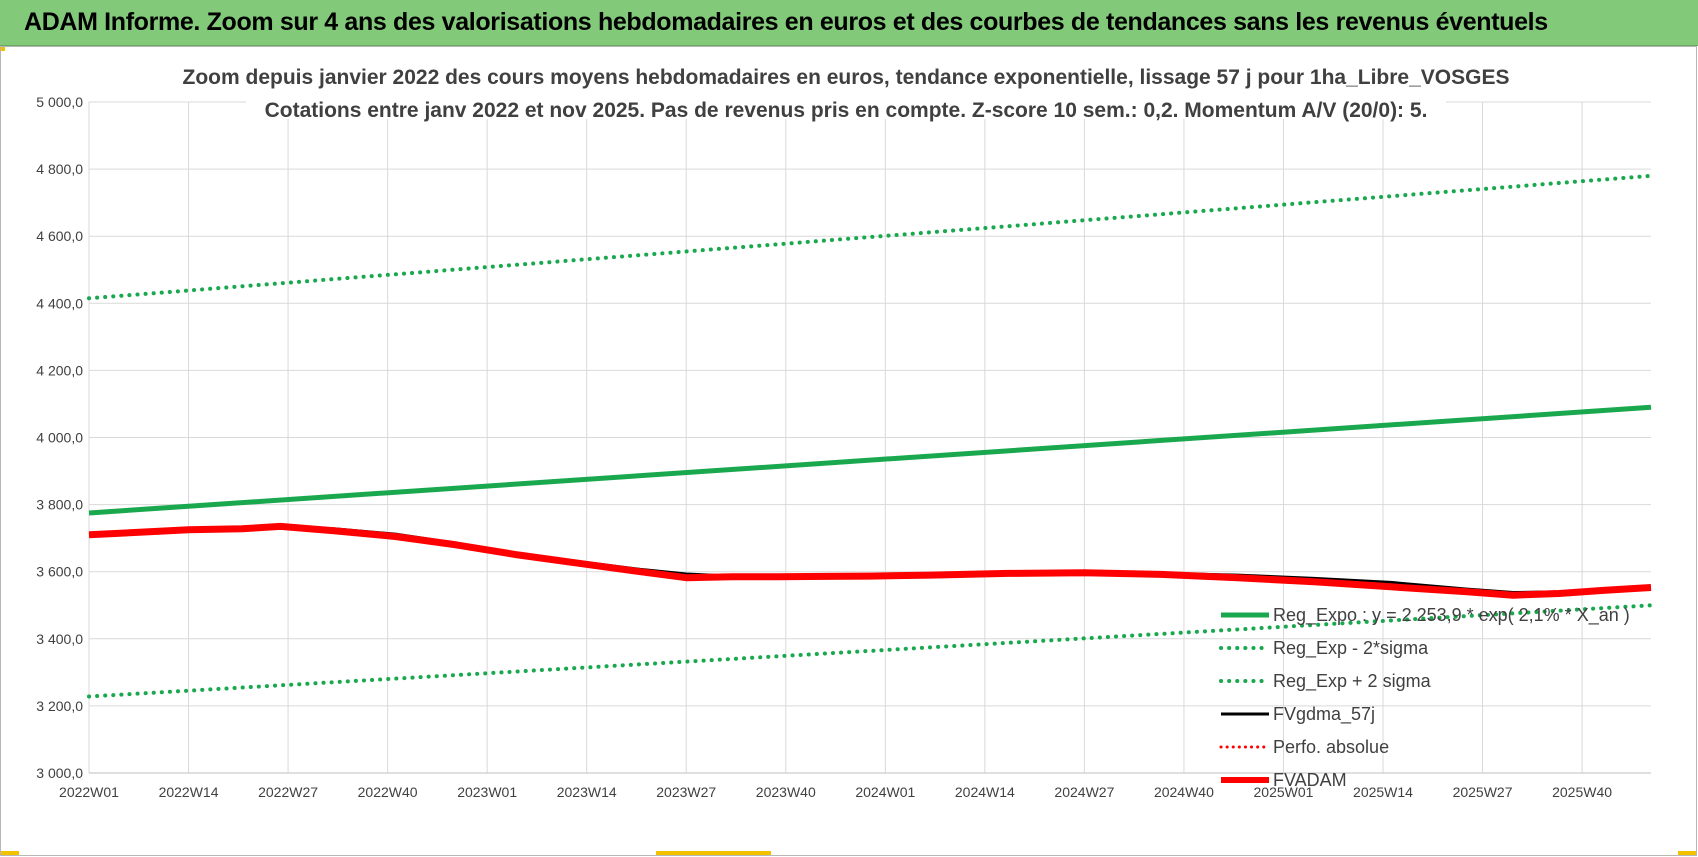  I want to click on x-tick-label: 2022W01, so click(89, 792).